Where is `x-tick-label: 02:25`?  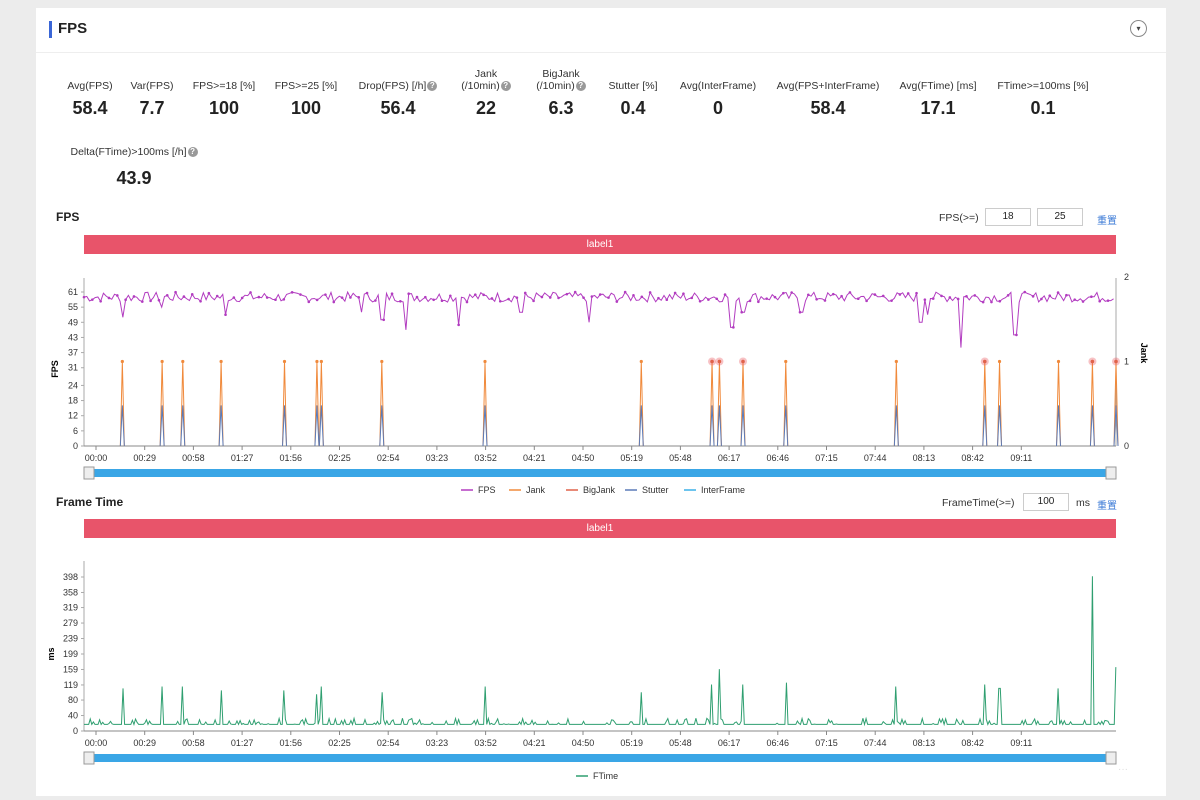 x-tick-label: 02:25 is located at coordinates (339, 743).